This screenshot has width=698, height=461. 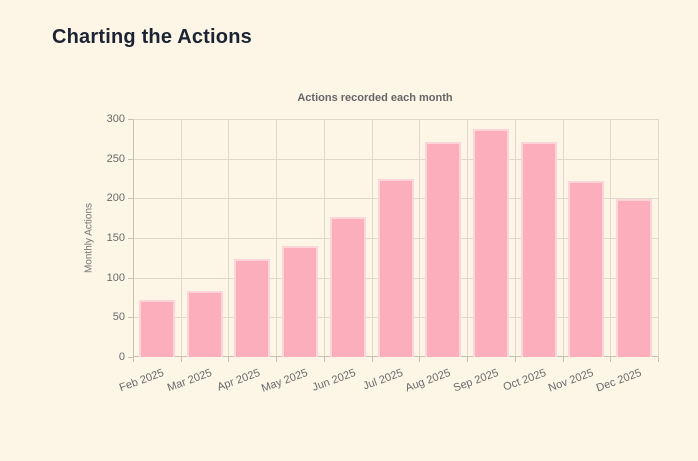 What do you see at coordinates (428, 381) in the screenshot?
I see `x-tick-label: Aug 2025` at bounding box center [428, 381].